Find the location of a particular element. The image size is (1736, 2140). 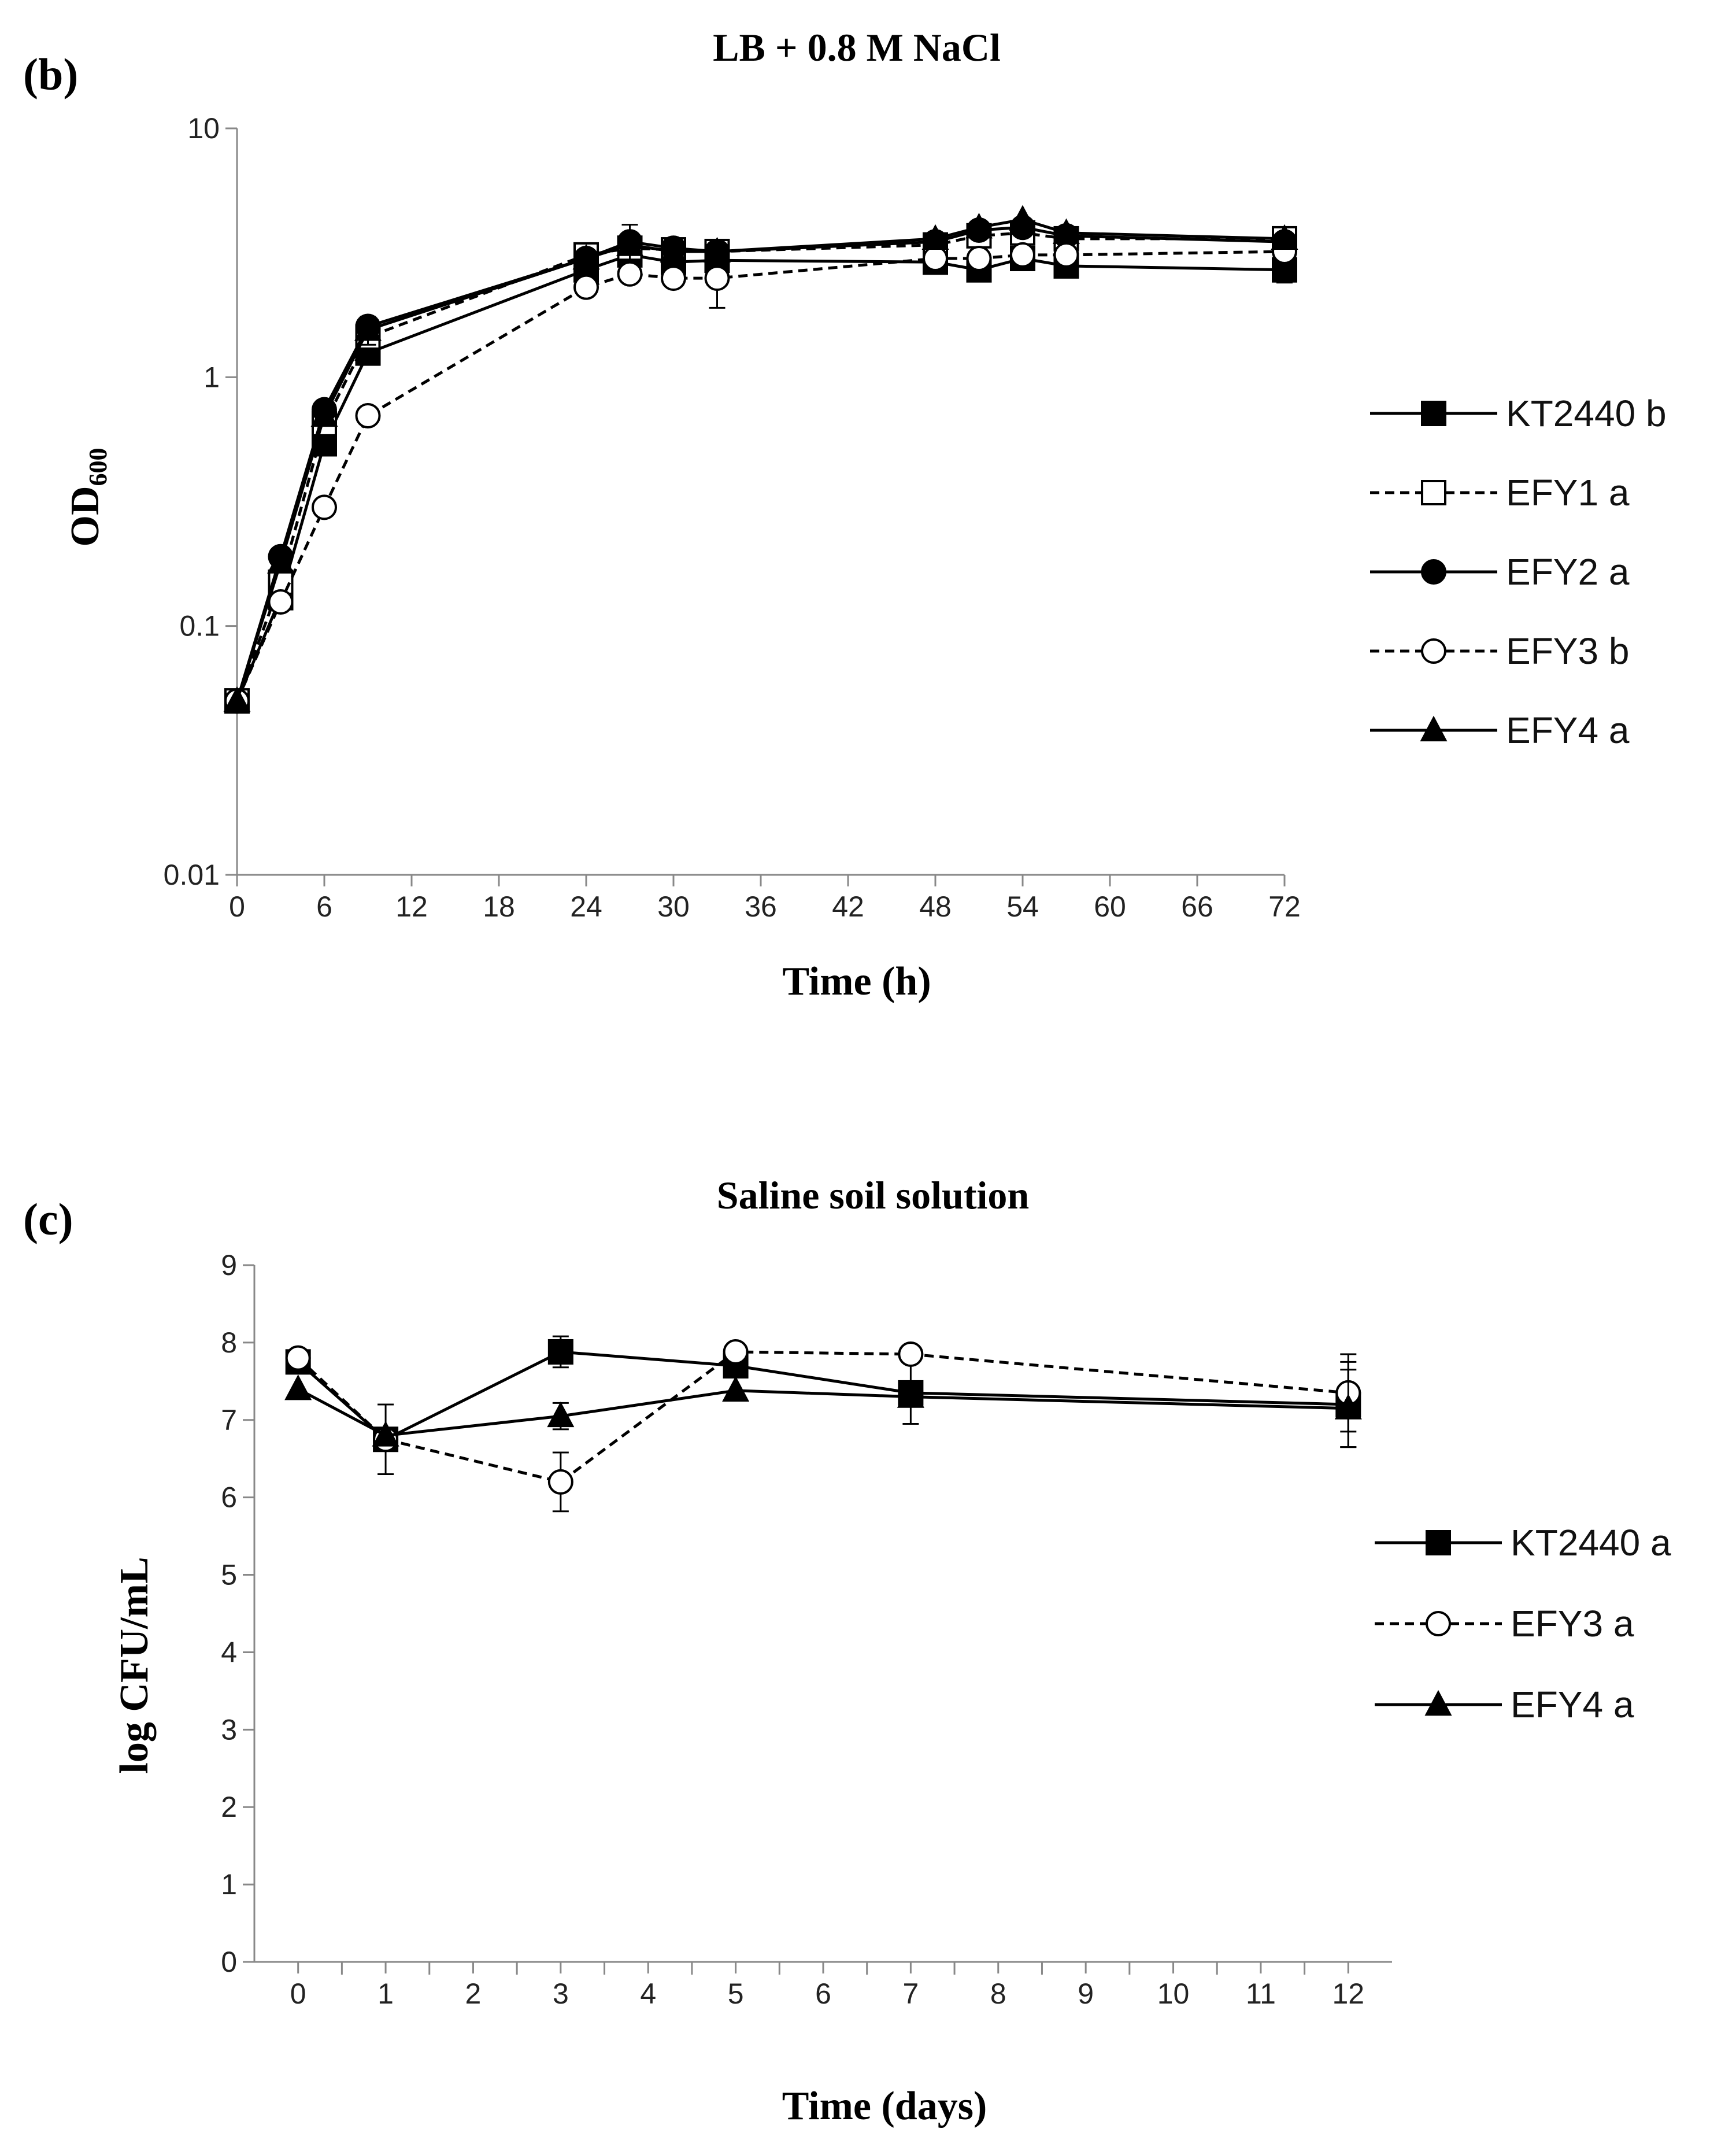

chart0-x-tick-label: 48 is located at coordinates (935, 906).